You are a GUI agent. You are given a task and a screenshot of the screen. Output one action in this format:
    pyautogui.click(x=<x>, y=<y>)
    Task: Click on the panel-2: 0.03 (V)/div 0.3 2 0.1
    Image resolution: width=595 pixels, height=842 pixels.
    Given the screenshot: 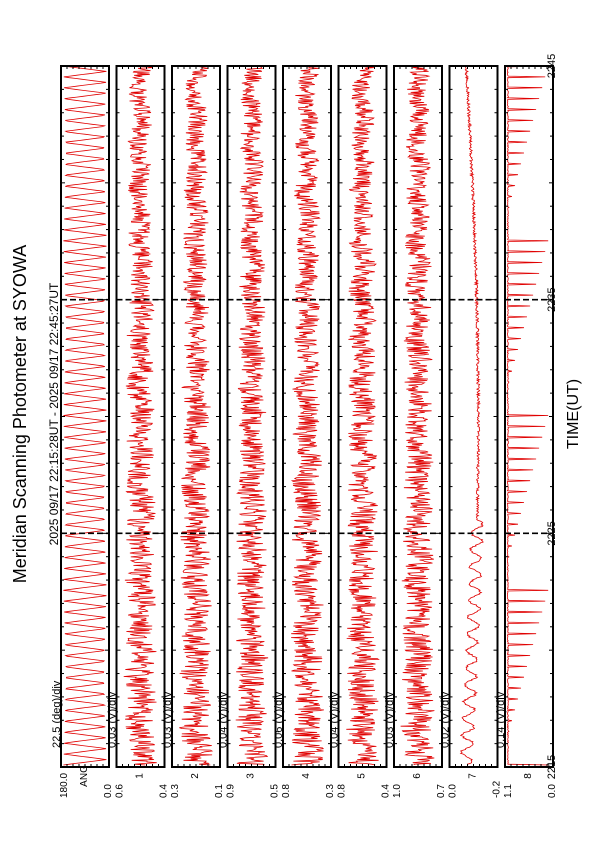 What is the action you would take?
    pyautogui.click(x=193, y=431)
    